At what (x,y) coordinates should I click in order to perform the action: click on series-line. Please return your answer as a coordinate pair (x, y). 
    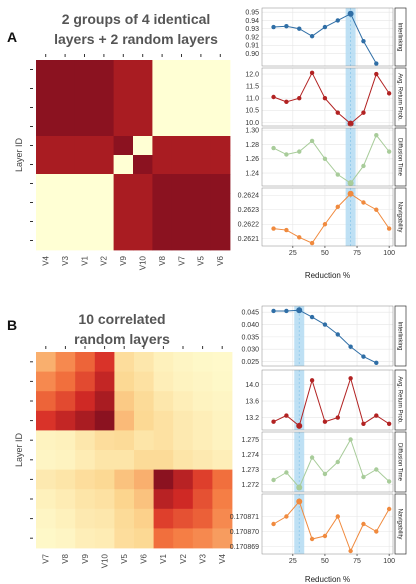
    Looking at the image, I should click on (331, 159).